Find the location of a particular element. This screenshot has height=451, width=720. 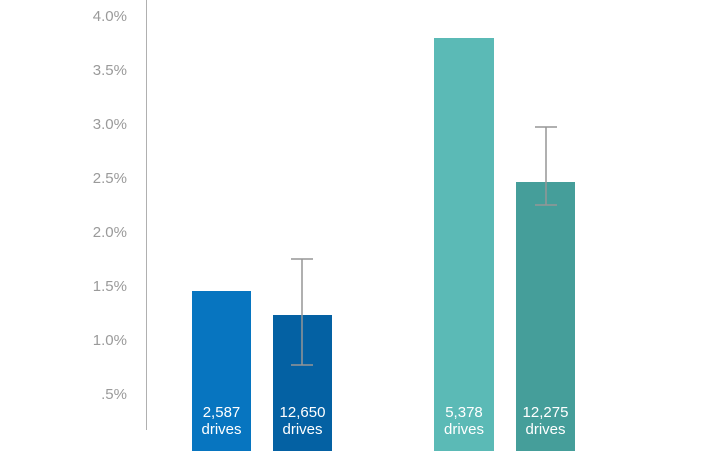

y-tick-label: 1.5% is located at coordinates (109, 286).